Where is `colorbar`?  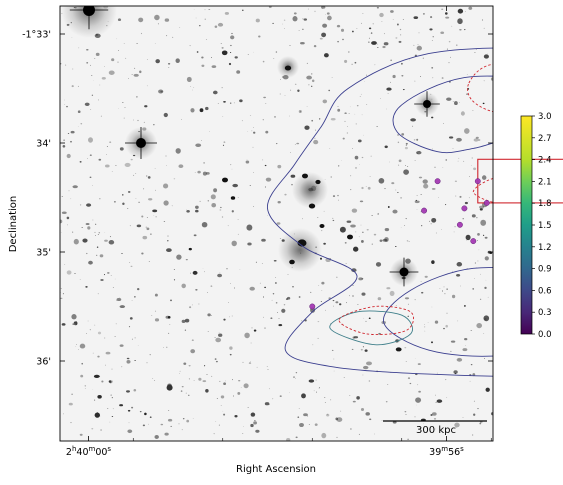 colorbar is located at coordinates (526, 225).